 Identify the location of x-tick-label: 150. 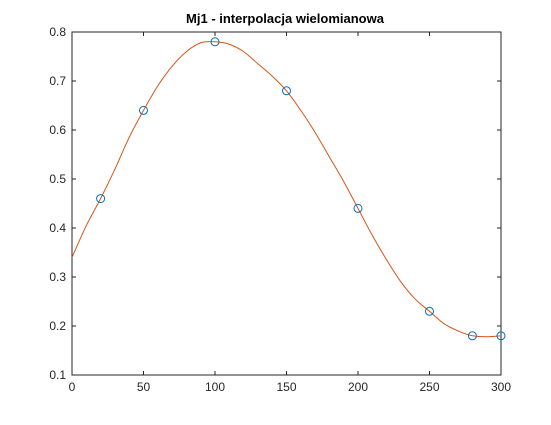
(286, 387).